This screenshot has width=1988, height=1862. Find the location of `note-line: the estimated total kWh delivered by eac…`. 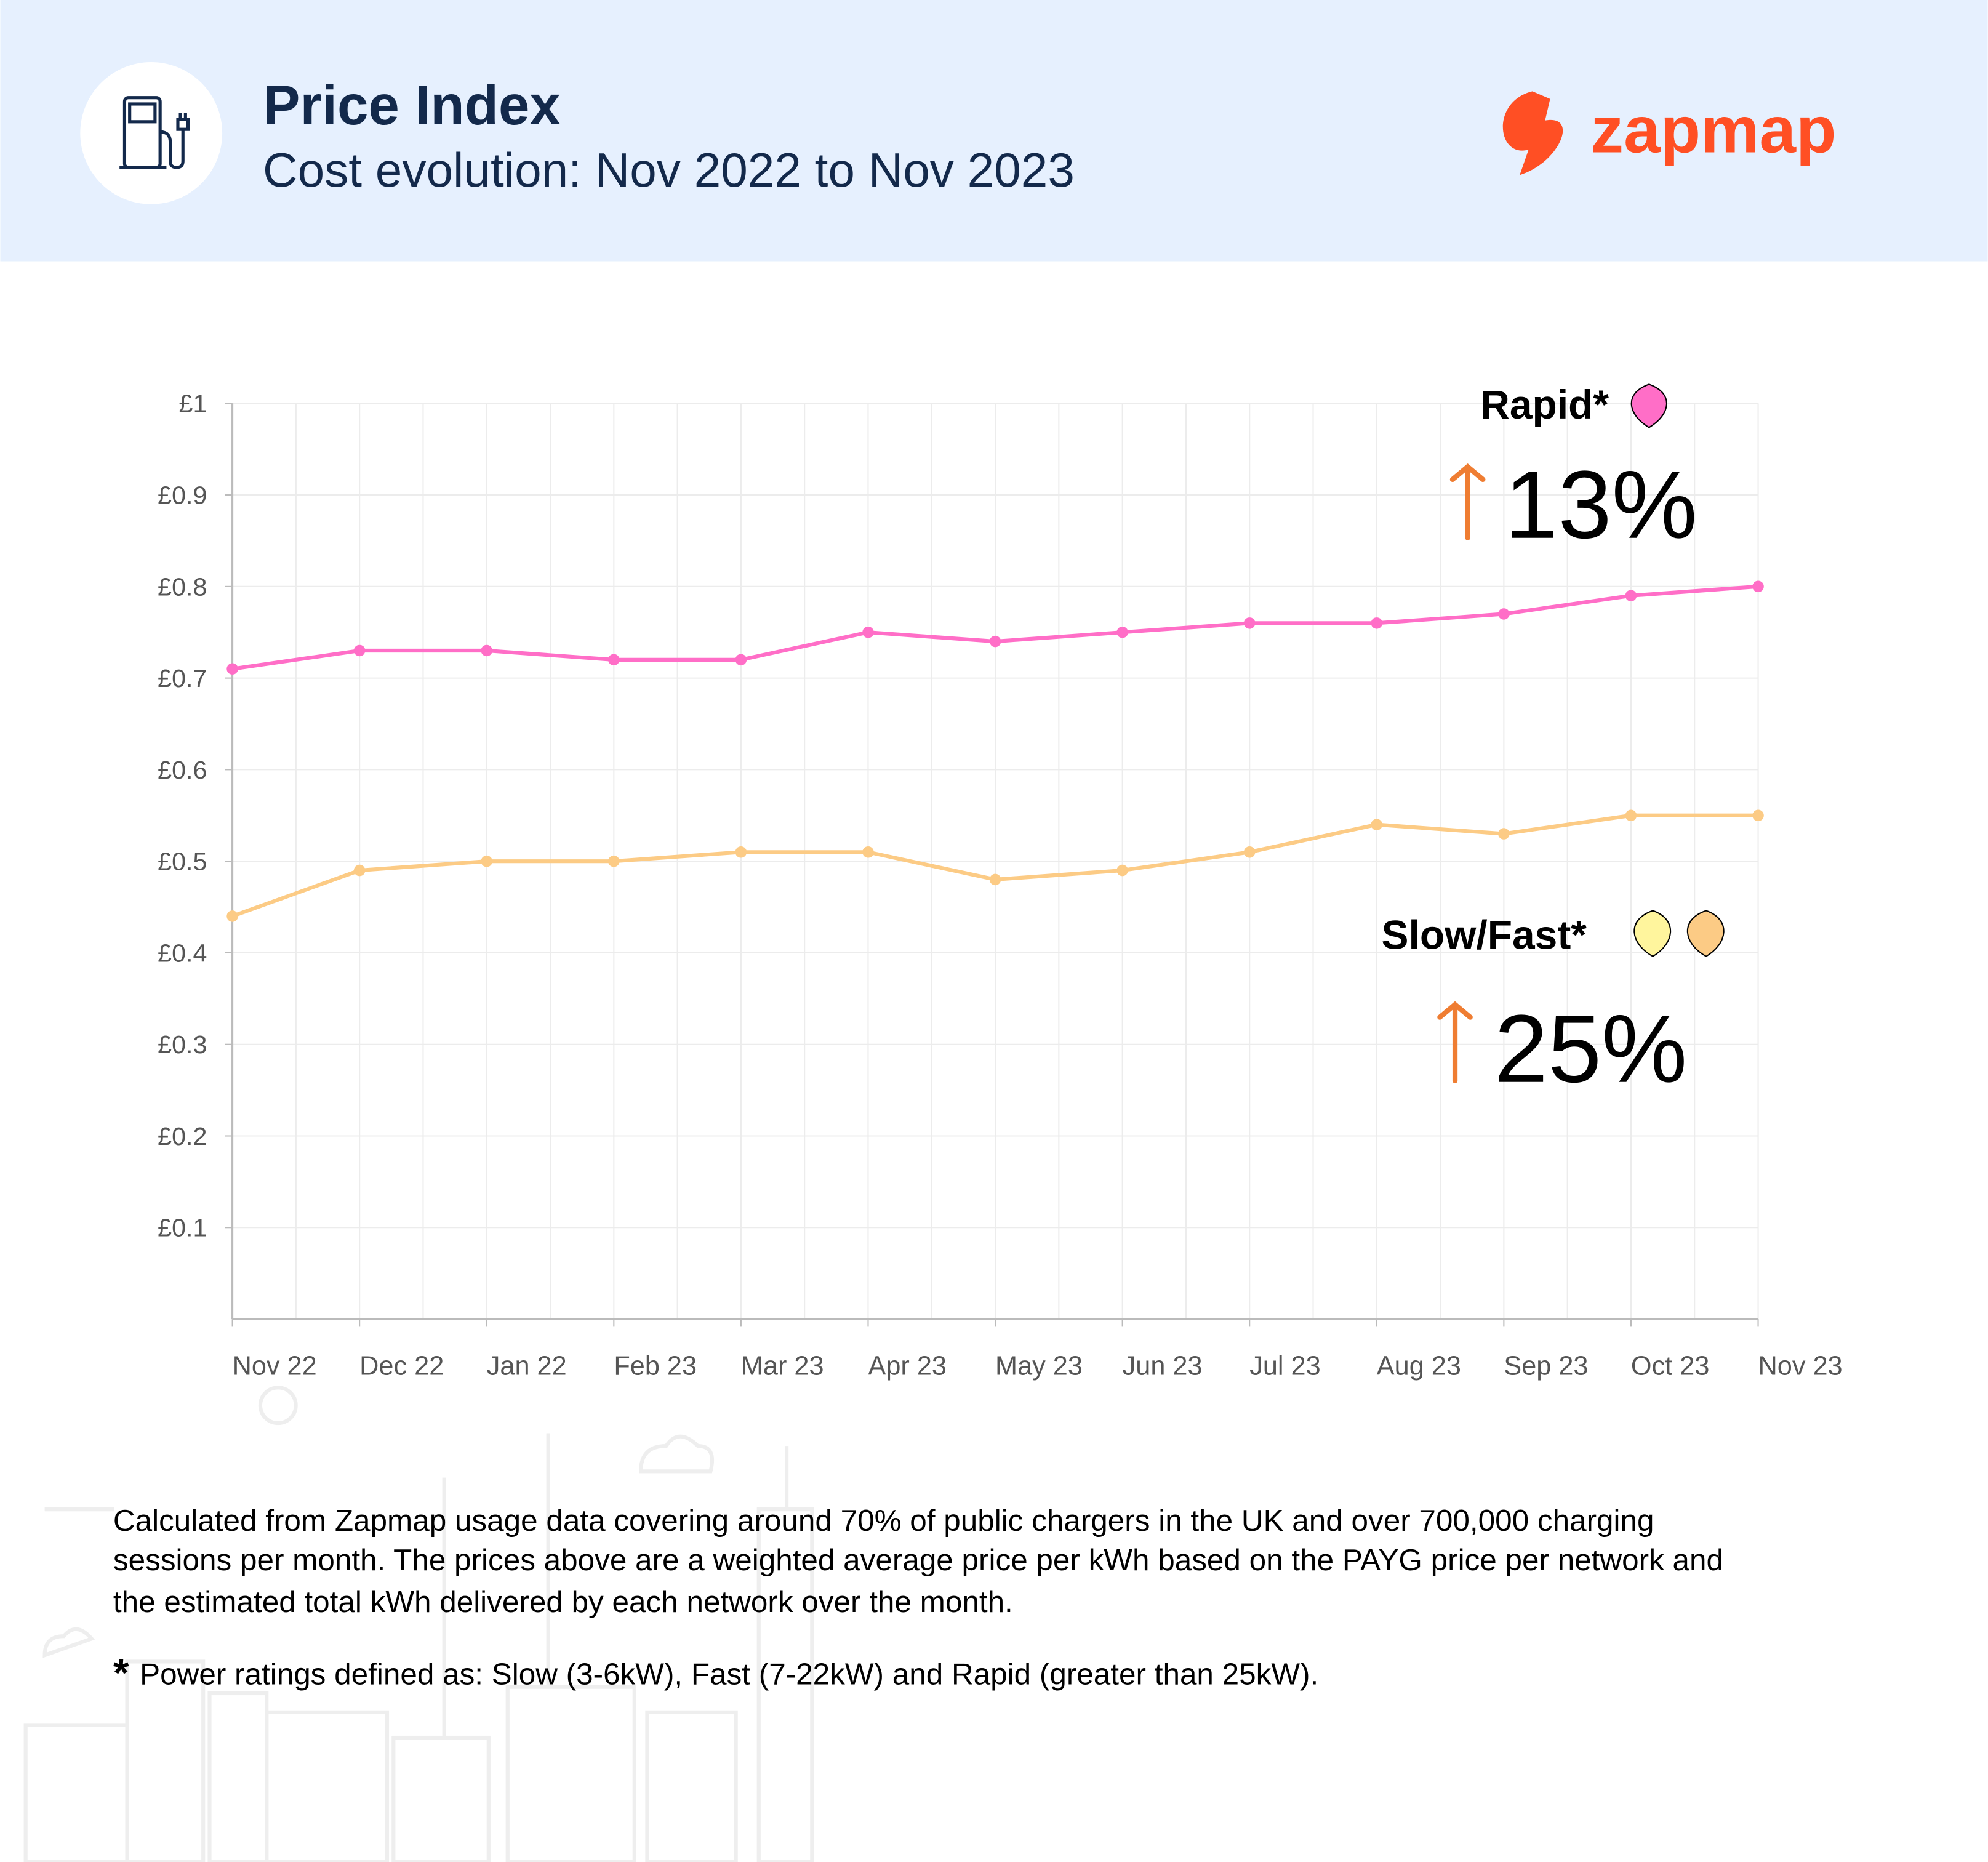

note-line: the estimated total kWh delivered by eac… is located at coordinates (563, 1602).